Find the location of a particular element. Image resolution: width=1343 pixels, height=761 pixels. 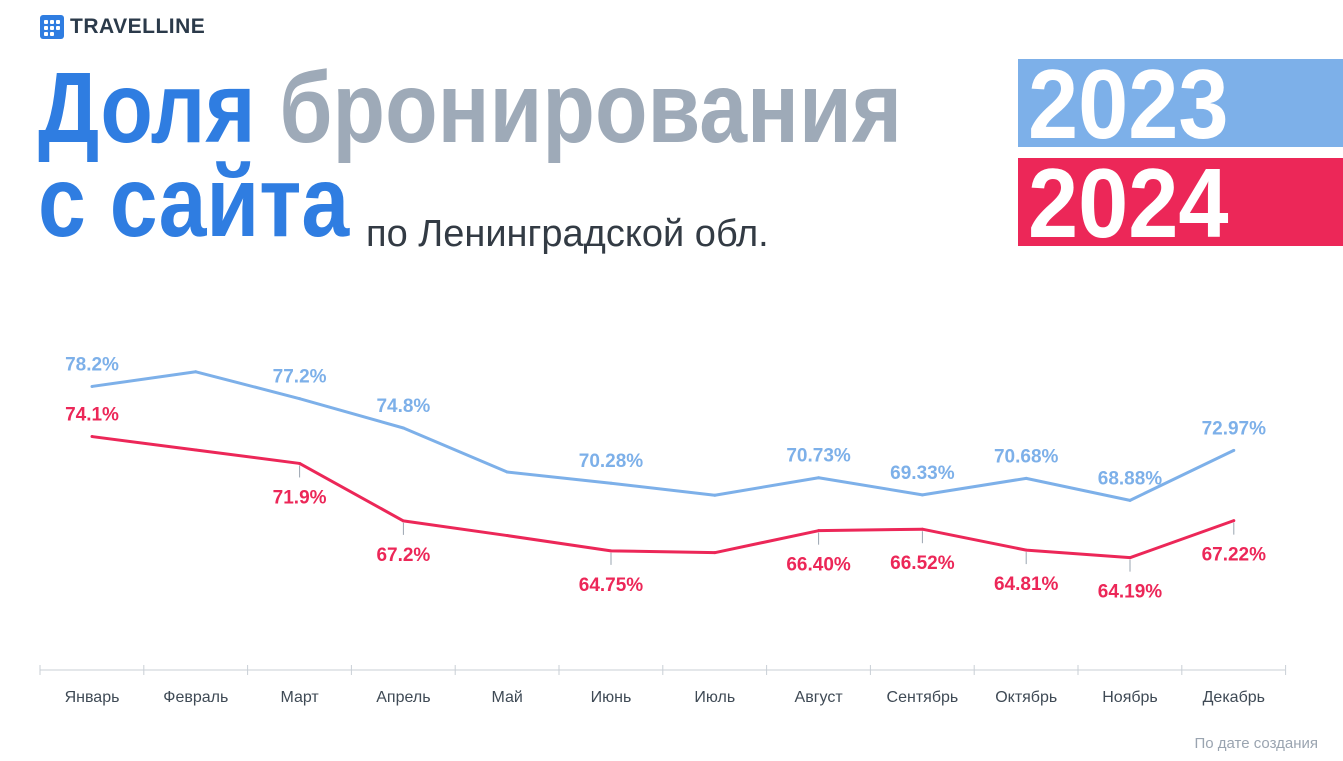

data-label-2024: 74.1% is located at coordinates (92, 415).